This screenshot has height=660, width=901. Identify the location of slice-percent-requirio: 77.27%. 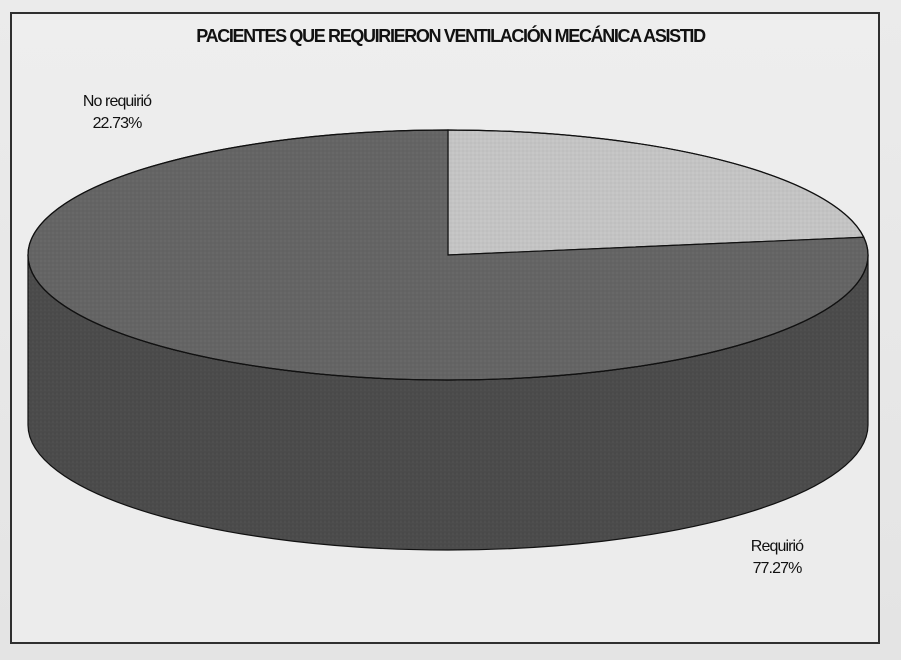
(777, 568).